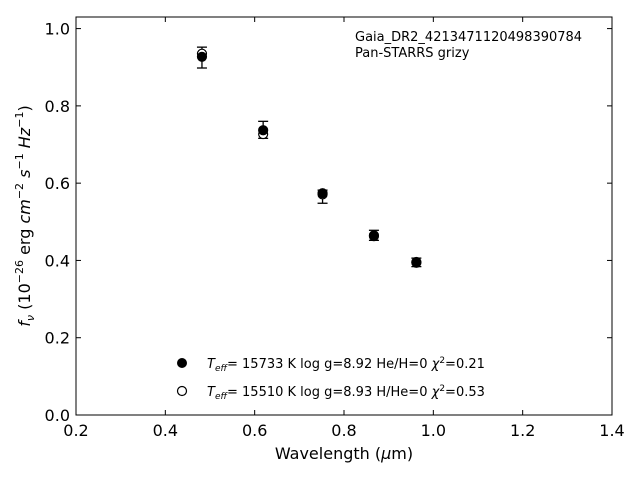 The width and height of the screenshot is (640, 480). Describe the element at coordinates (433, 430) in the screenshot. I see `x-tick-label: 1.0` at that location.